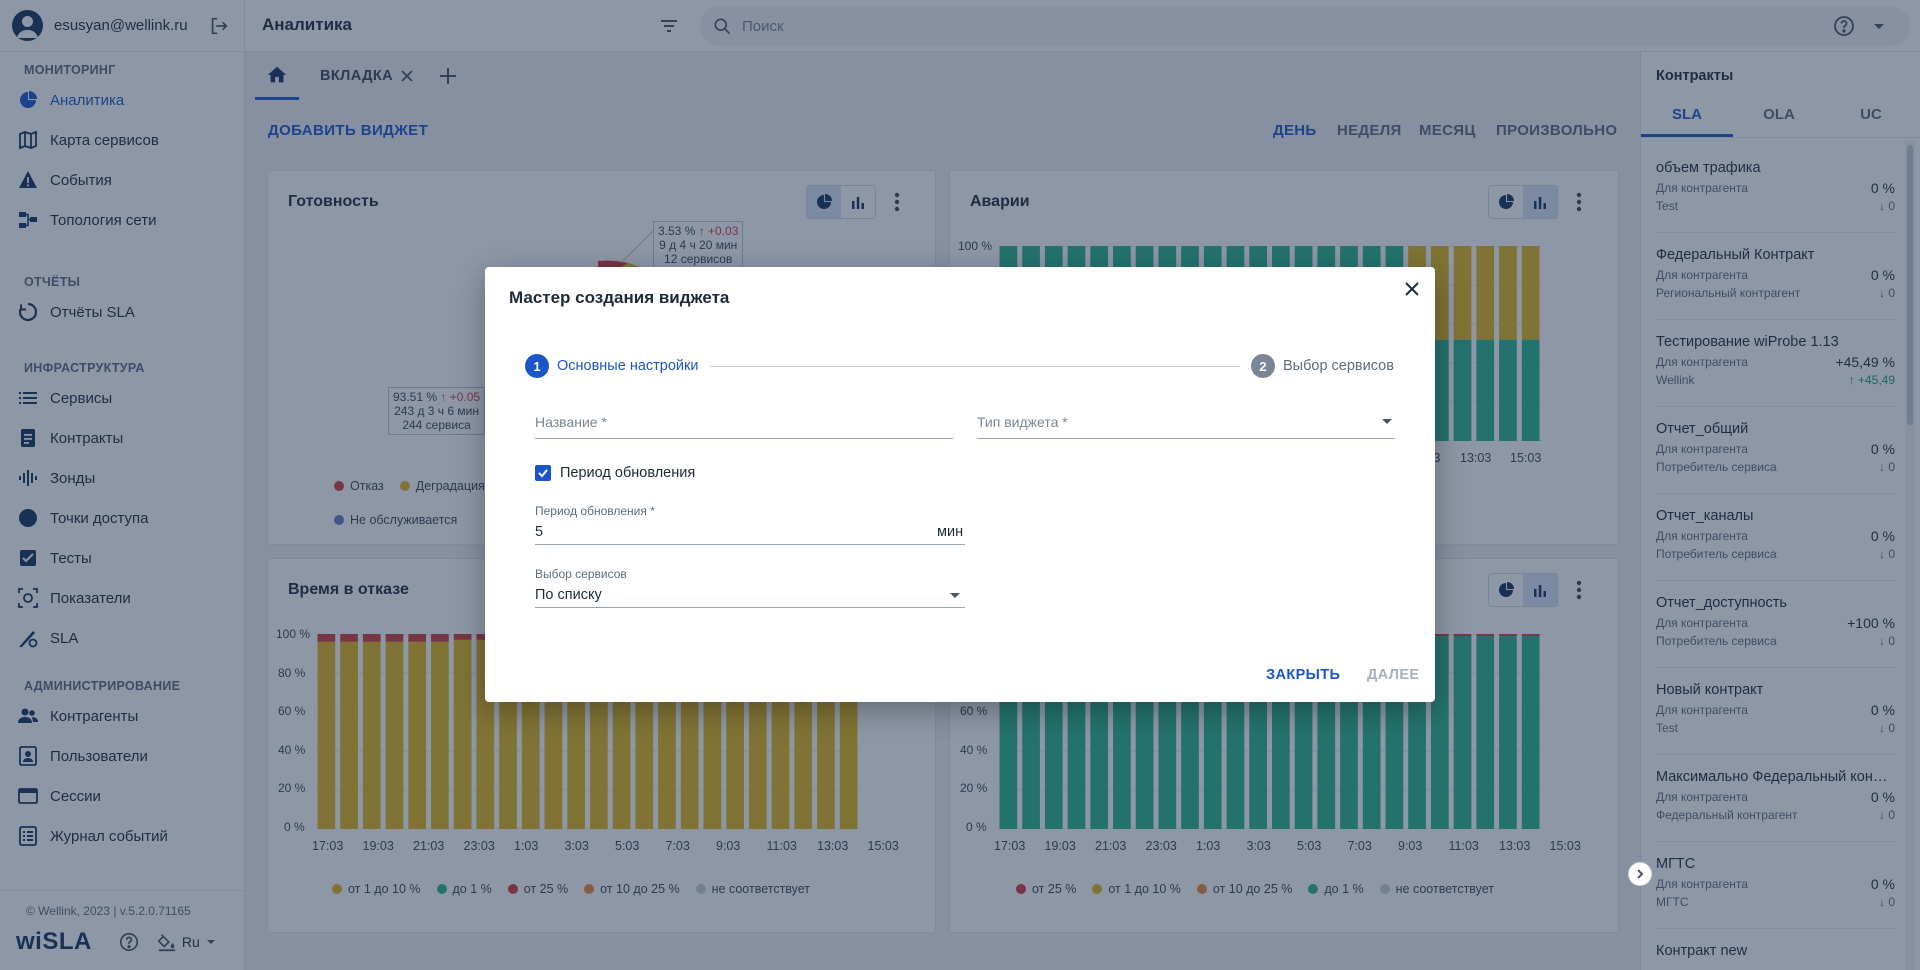 The height and width of the screenshot is (970, 1920). Describe the element at coordinates (581, 574) in the screenshot. I see `services-select-label: Выбор сервисов` at that location.